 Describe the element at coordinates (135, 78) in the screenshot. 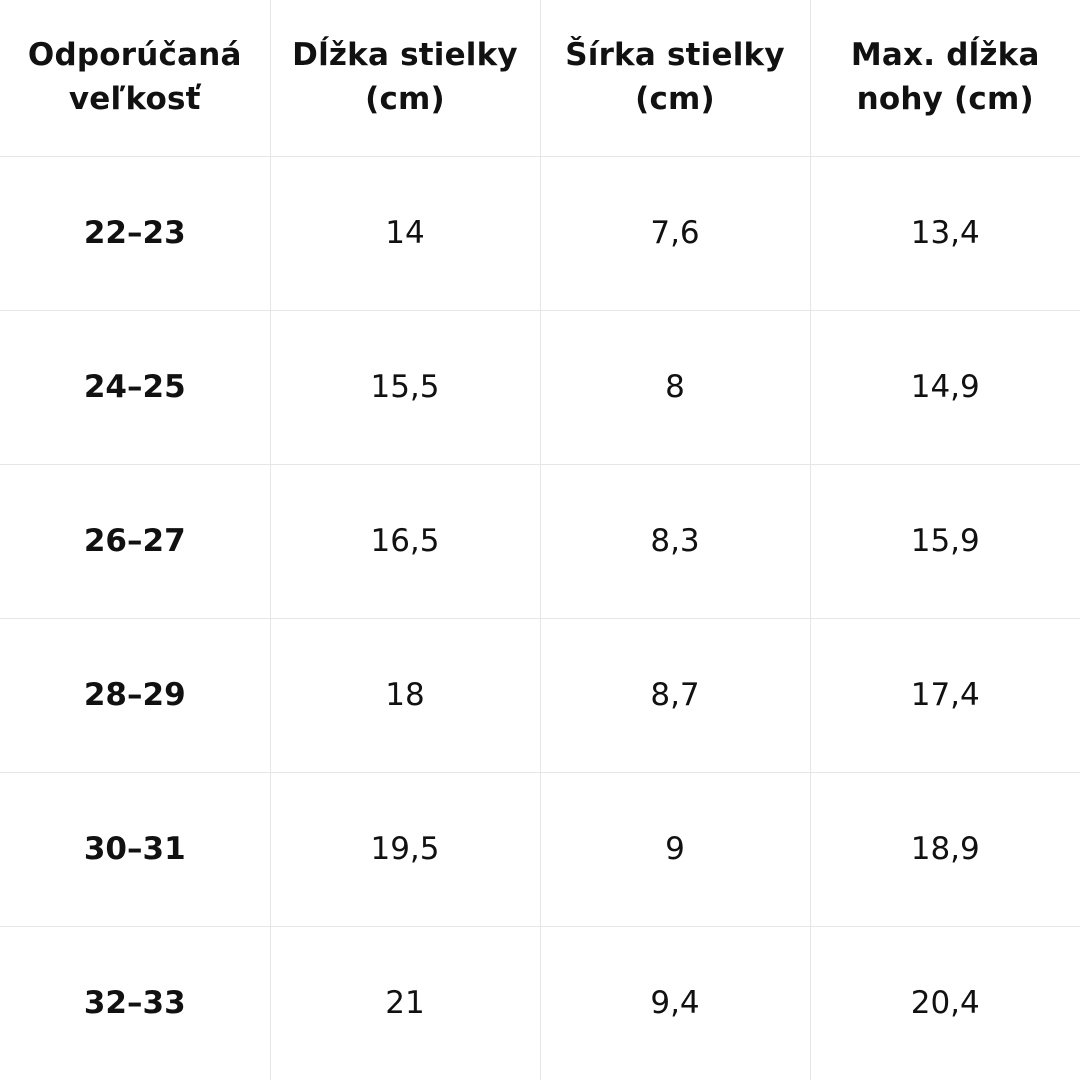

I see `header-recommended-size: Odporúčaná veľkosť` at that location.